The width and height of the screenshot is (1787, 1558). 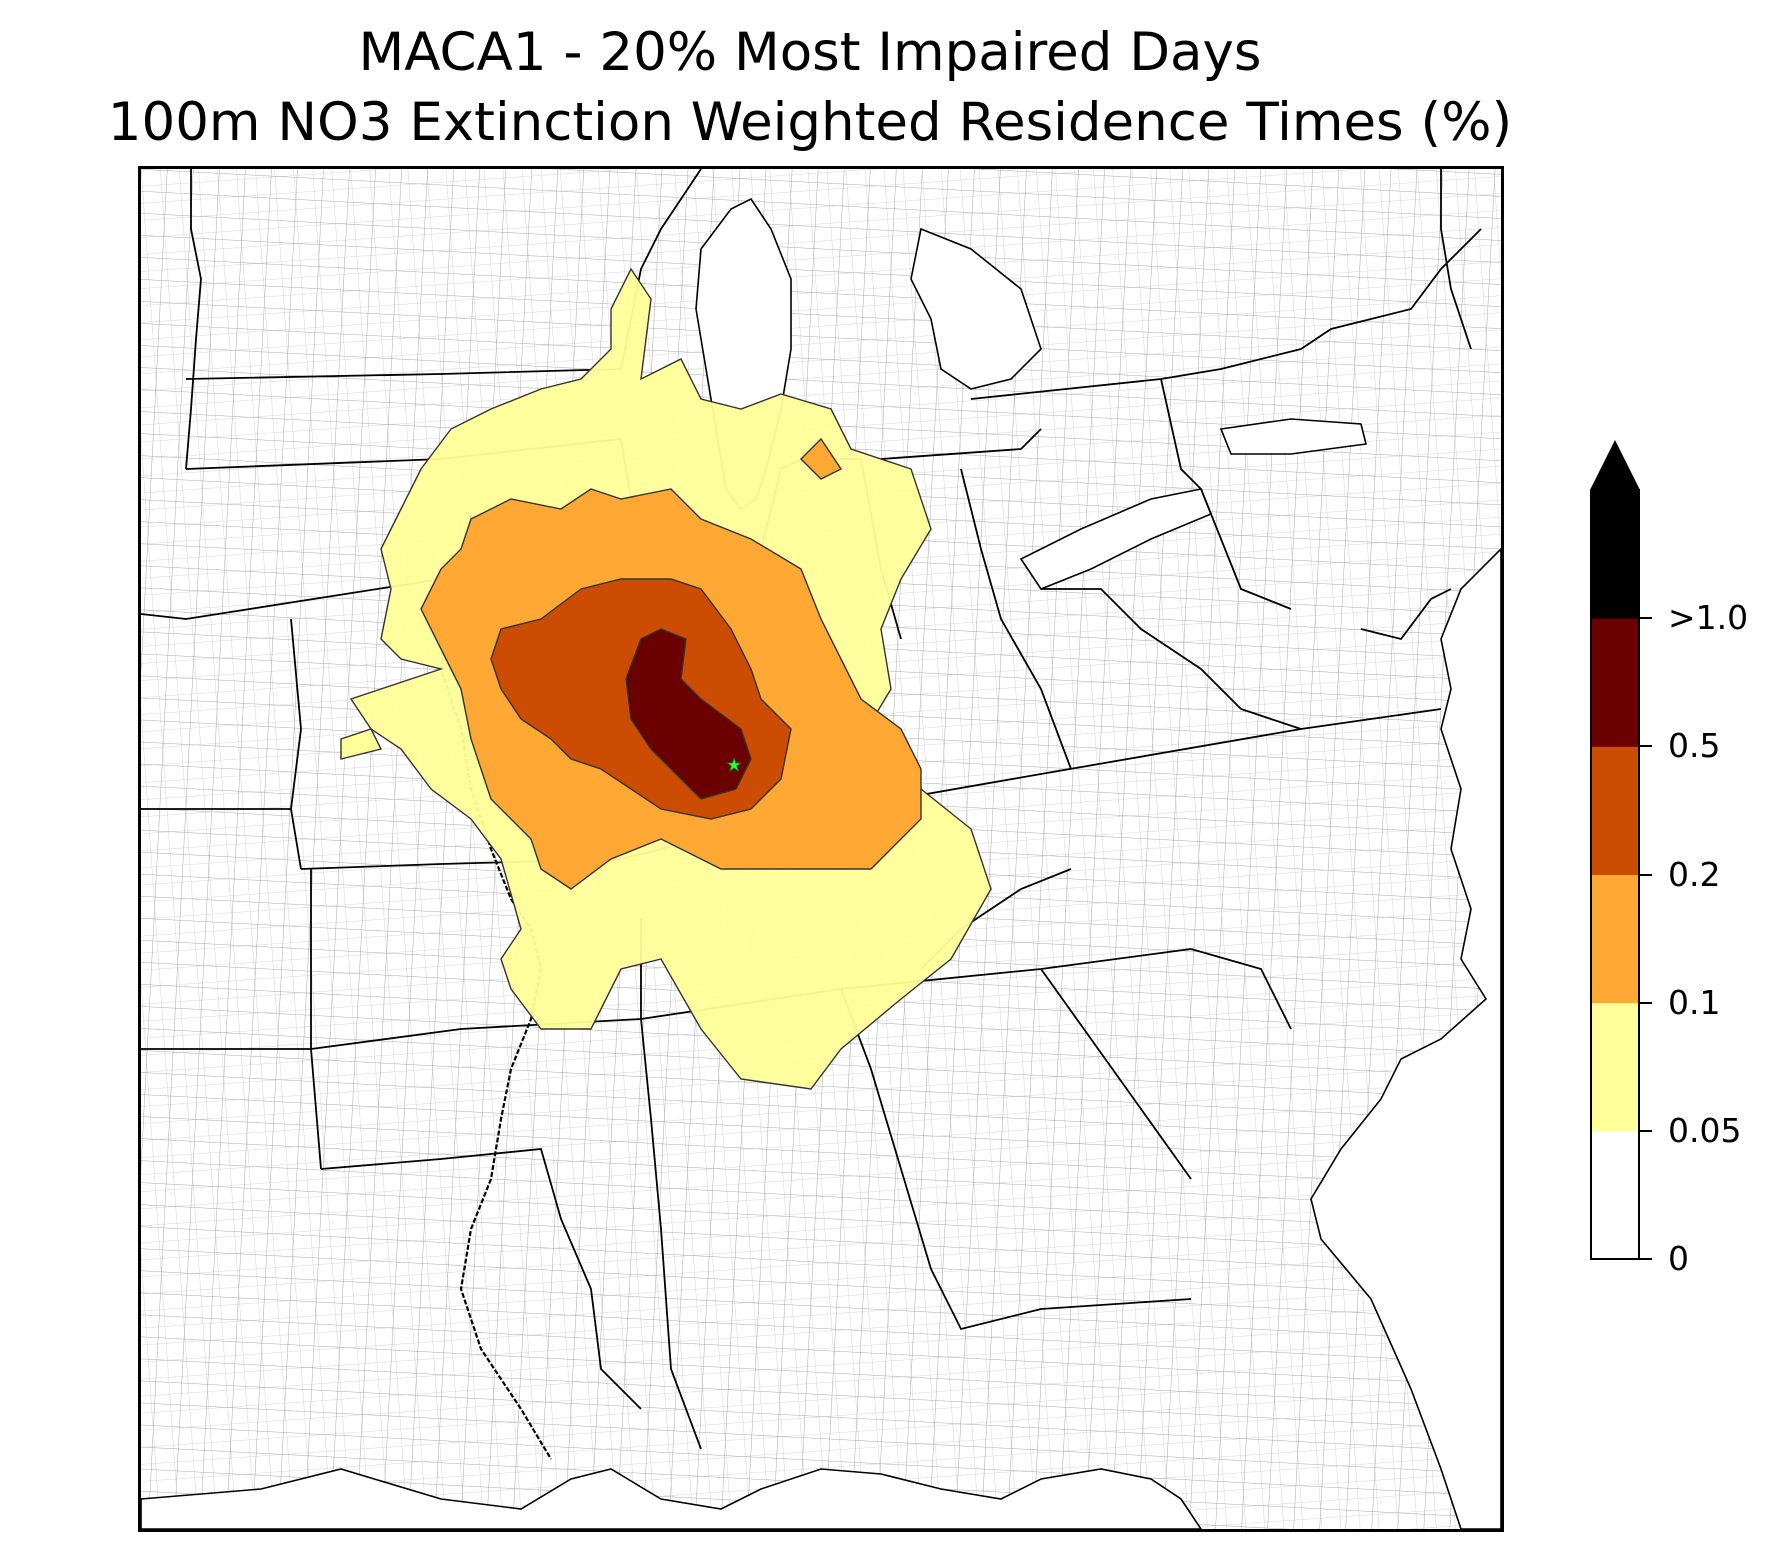 What do you see at coordinates (688, 714) in the screenshot?
I see `contour-0.5-1.0` at bounding box center [688, 714].